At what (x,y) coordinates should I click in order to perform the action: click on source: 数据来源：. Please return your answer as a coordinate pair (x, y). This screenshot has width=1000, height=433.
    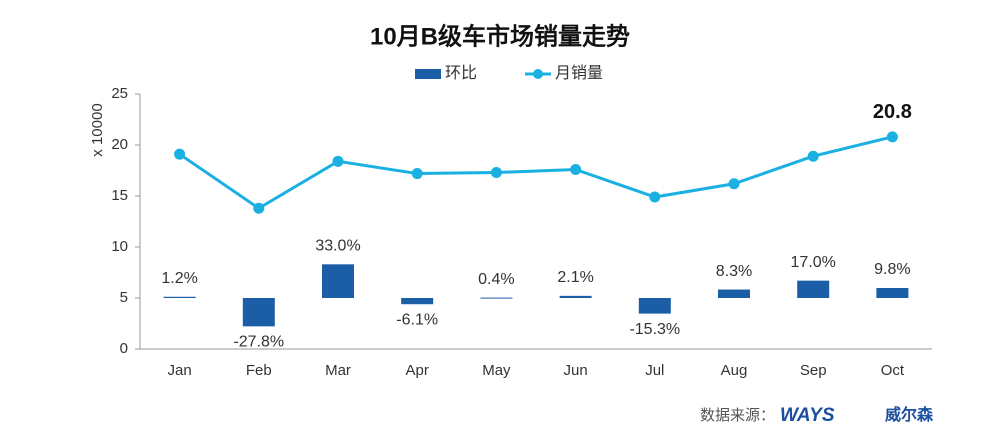
    Looking at the image, I should click on (737, 415).